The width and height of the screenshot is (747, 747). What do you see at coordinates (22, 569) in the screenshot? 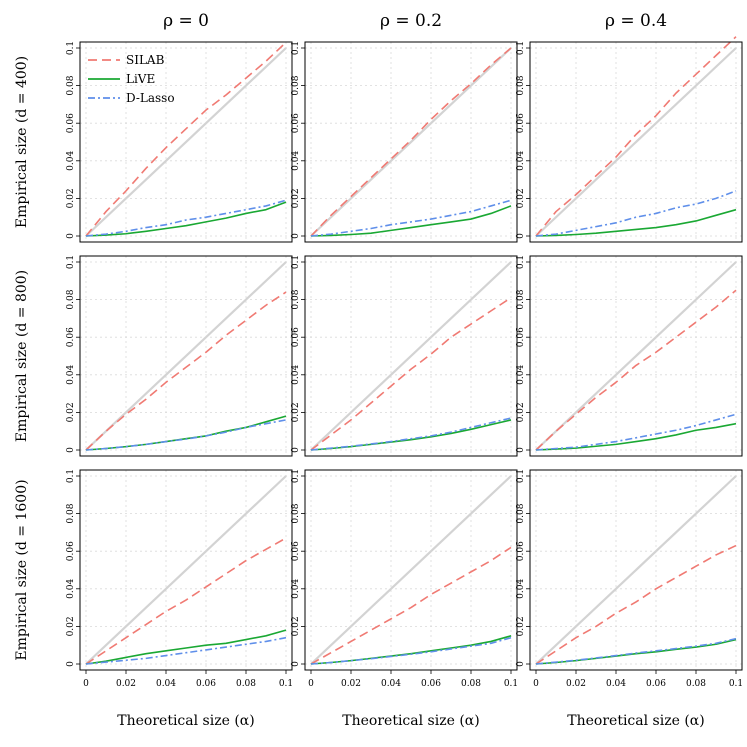
I see `row-label: Empirical size (d = 1600)` at bounding box center [22, 569].